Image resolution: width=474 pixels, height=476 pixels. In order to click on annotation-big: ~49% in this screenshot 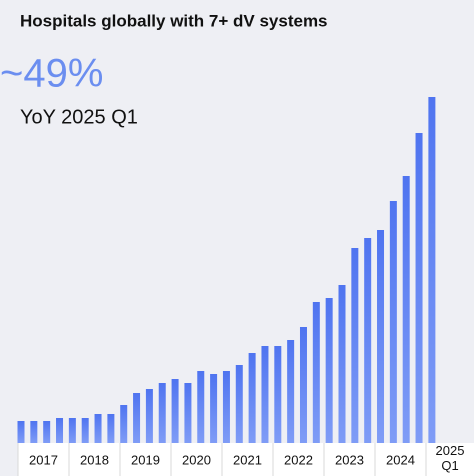, I will do `click(51, 74)`.